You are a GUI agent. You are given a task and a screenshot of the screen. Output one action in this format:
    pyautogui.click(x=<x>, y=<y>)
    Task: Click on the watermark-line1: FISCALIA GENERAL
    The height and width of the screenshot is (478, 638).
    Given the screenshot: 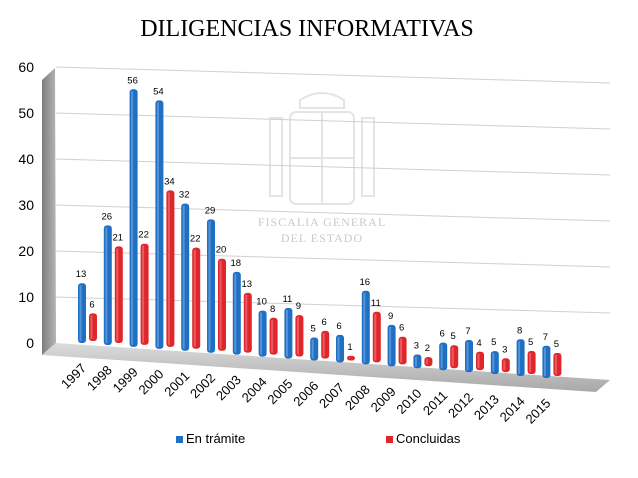 What is the action you would take?
    pyautogui.click(x=322, y=222)
    